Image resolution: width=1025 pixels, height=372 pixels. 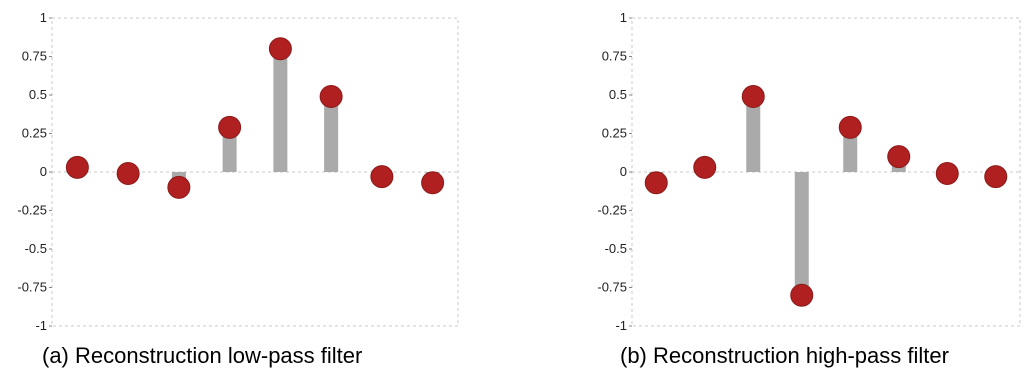 I want to click on caption-lowpass: (a) Reconstruction low-pass filter, so click(x=202, y=355).